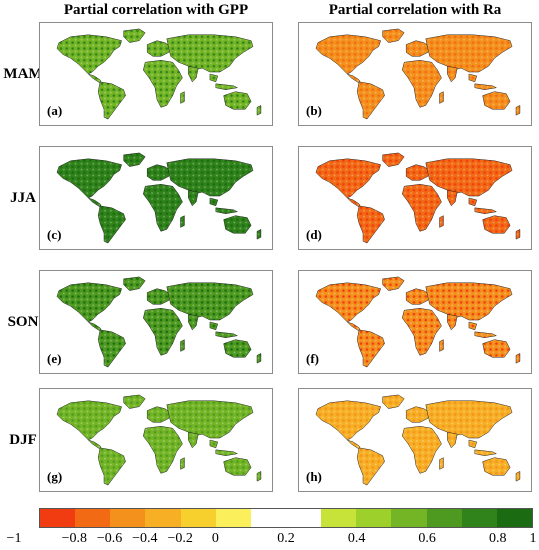 Image resolution: width=539 pixels, height=550 pixels. I want to click on panel-label: (c), so click(54, 234).